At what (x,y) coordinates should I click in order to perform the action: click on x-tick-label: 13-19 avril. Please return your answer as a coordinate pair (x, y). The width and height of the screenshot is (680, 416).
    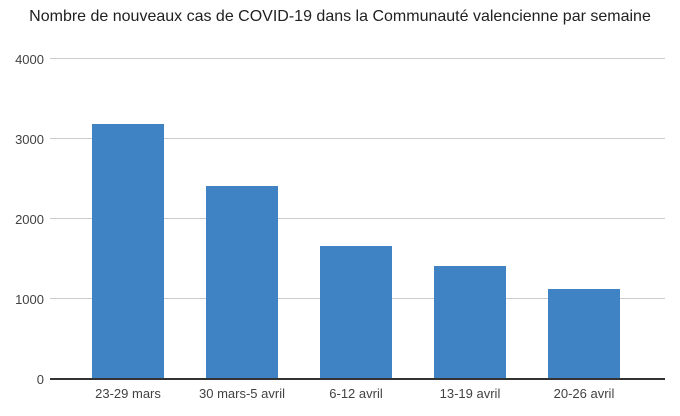
    Looking at the image, I should click on (470, 393).